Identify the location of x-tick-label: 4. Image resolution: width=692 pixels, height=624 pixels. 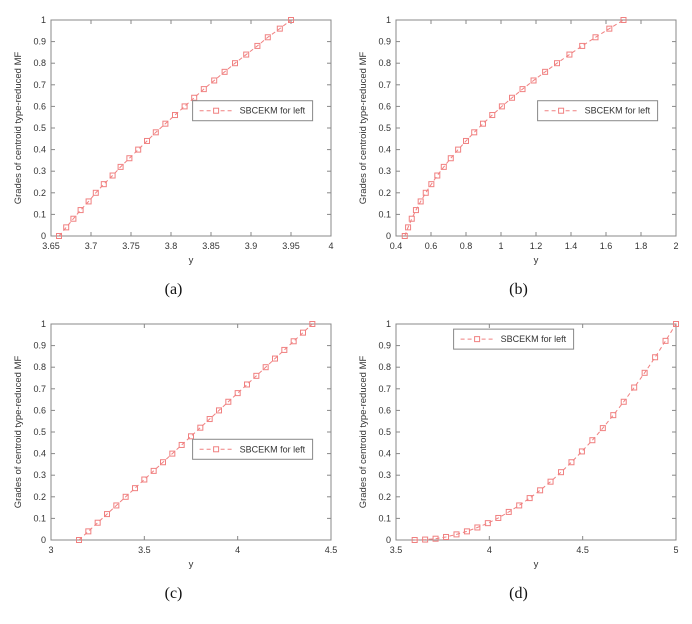
(330, 246).